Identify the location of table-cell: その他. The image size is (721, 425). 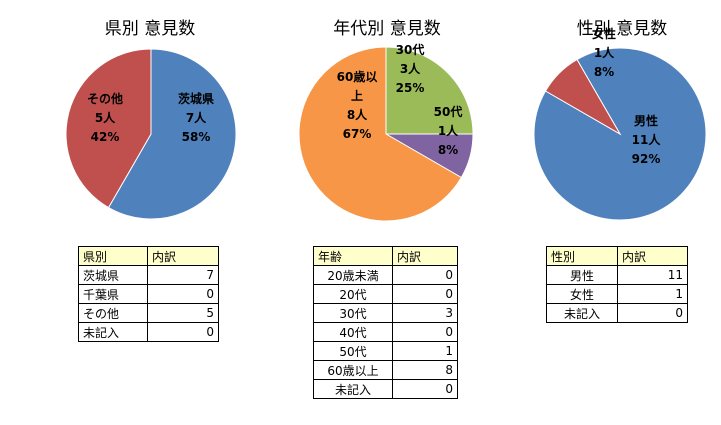
(113, 313).